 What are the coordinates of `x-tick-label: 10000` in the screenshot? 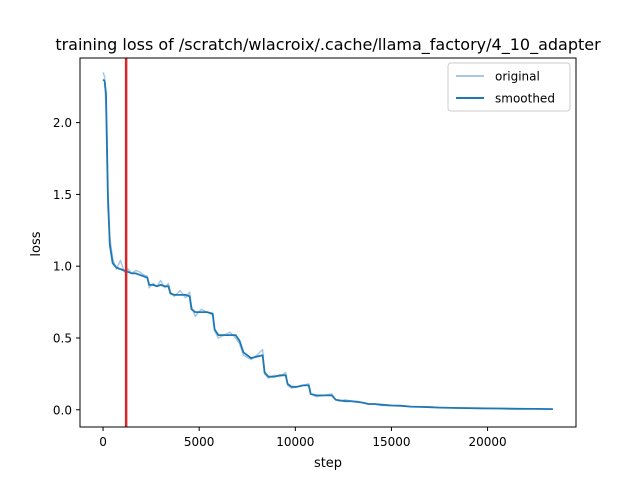 It's located at (295, 442).